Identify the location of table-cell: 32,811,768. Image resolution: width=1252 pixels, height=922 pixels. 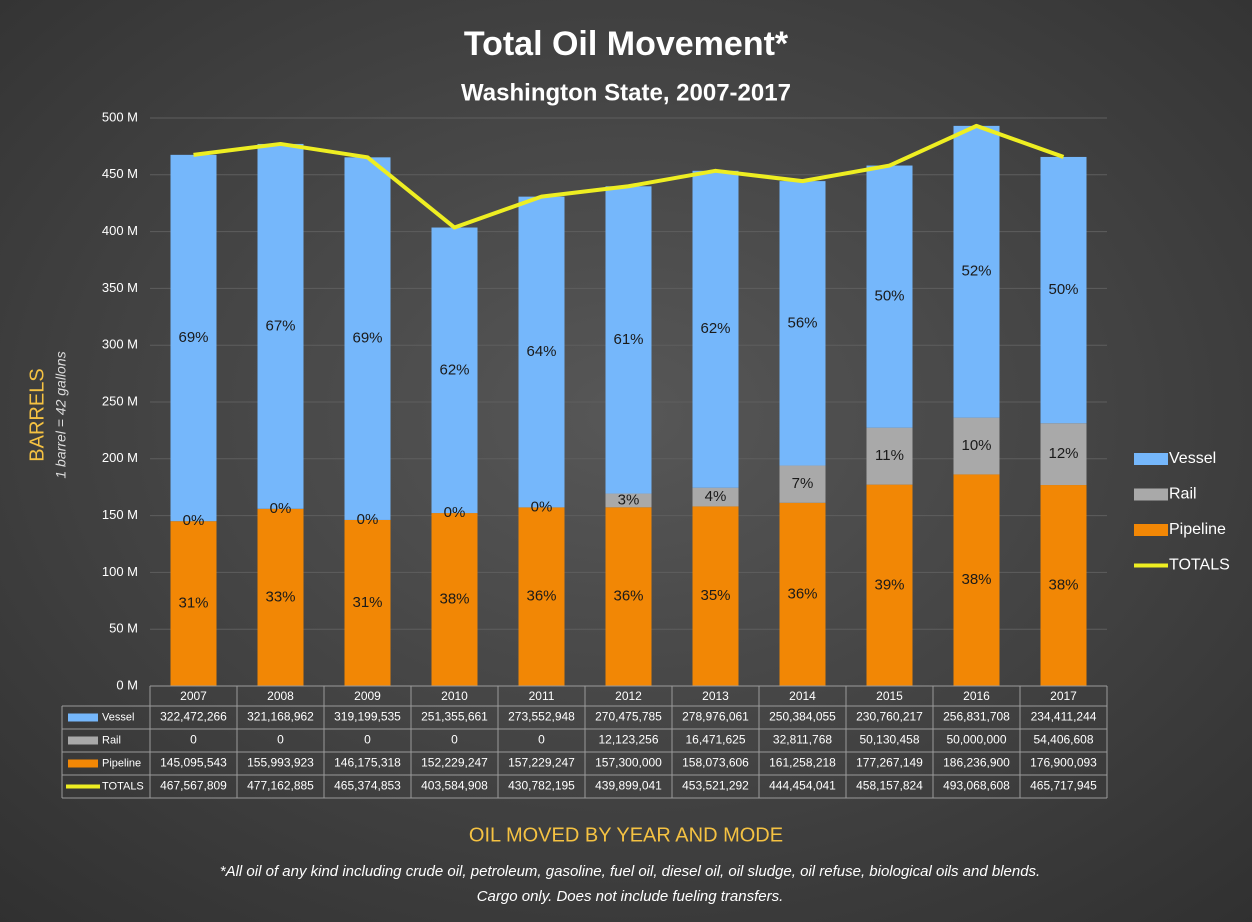
(802, 740).